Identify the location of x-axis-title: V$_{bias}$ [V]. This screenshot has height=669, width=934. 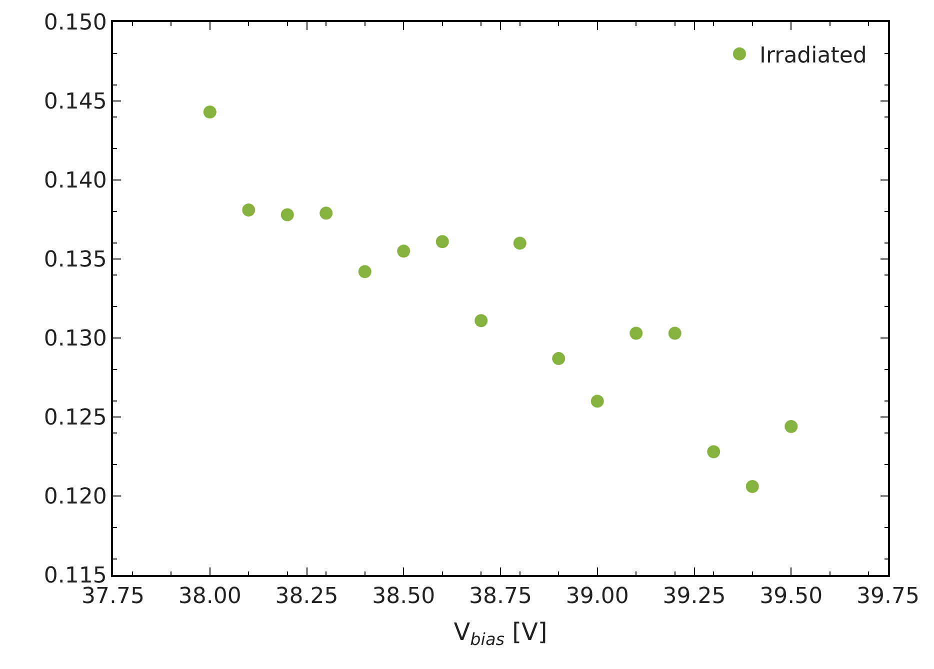
(501, 633).